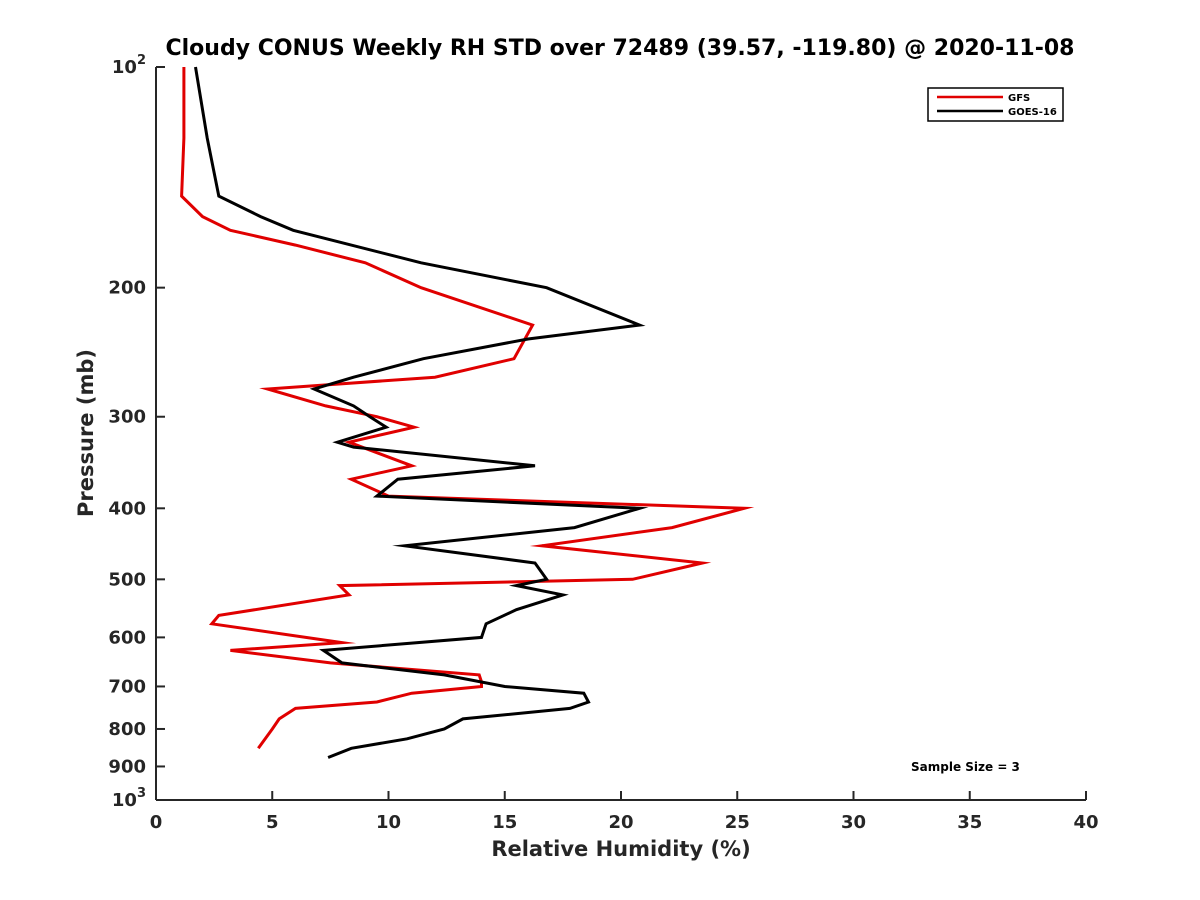  What do you see at coordinates (1019, 98) in the screenshot?
I see `legend-label-gfs: GFS` at bounding box center [1019, 98].